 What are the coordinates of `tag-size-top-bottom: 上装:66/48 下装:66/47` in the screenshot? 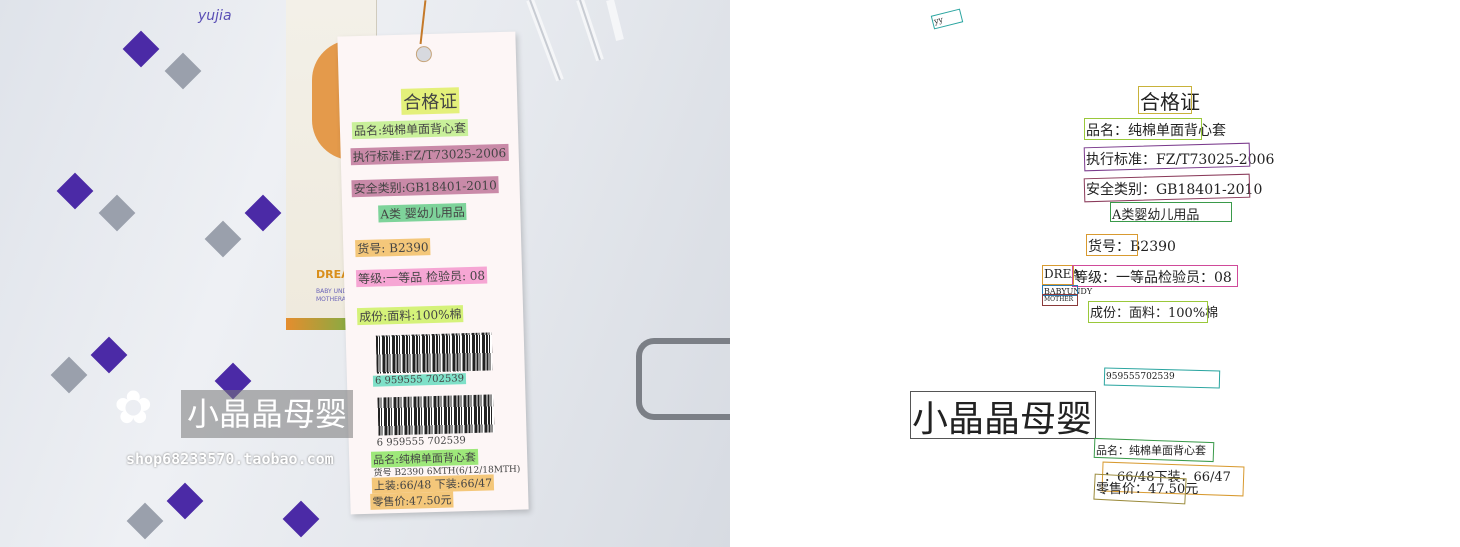 It's located at (433, 484).